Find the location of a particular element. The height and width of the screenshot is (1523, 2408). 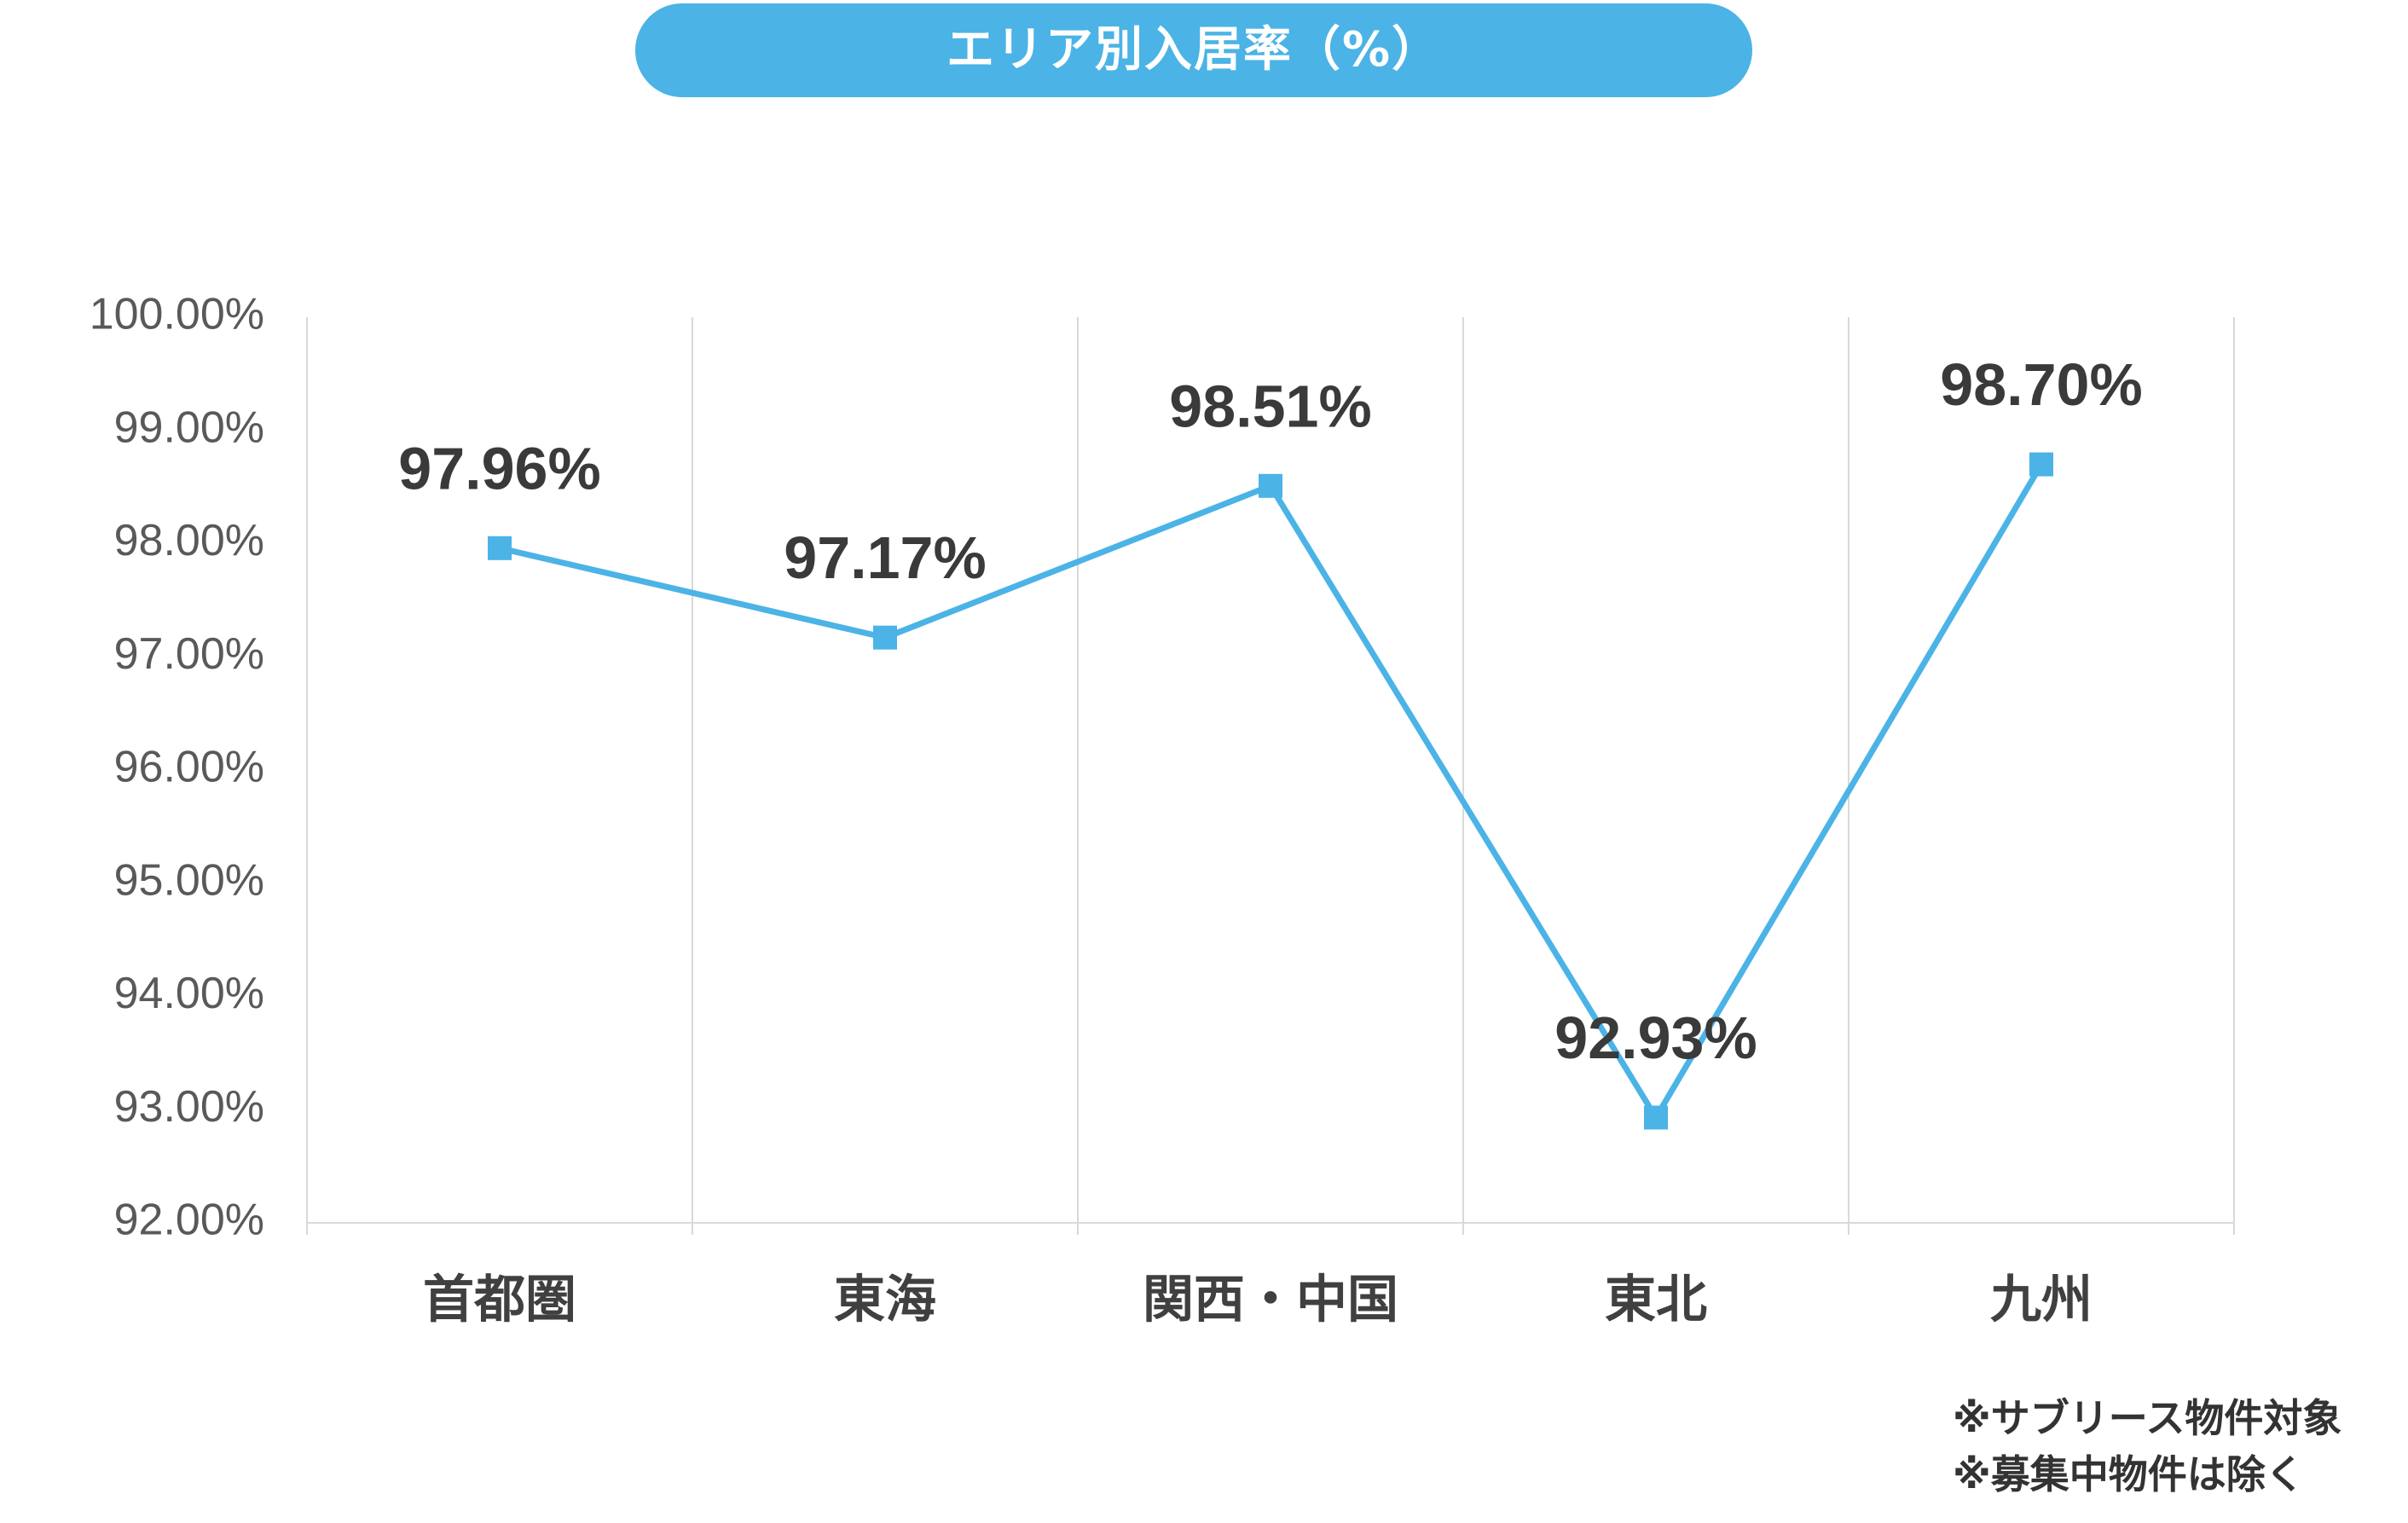

y-tick-label: 98.00% is located at coordinates (189, 540).